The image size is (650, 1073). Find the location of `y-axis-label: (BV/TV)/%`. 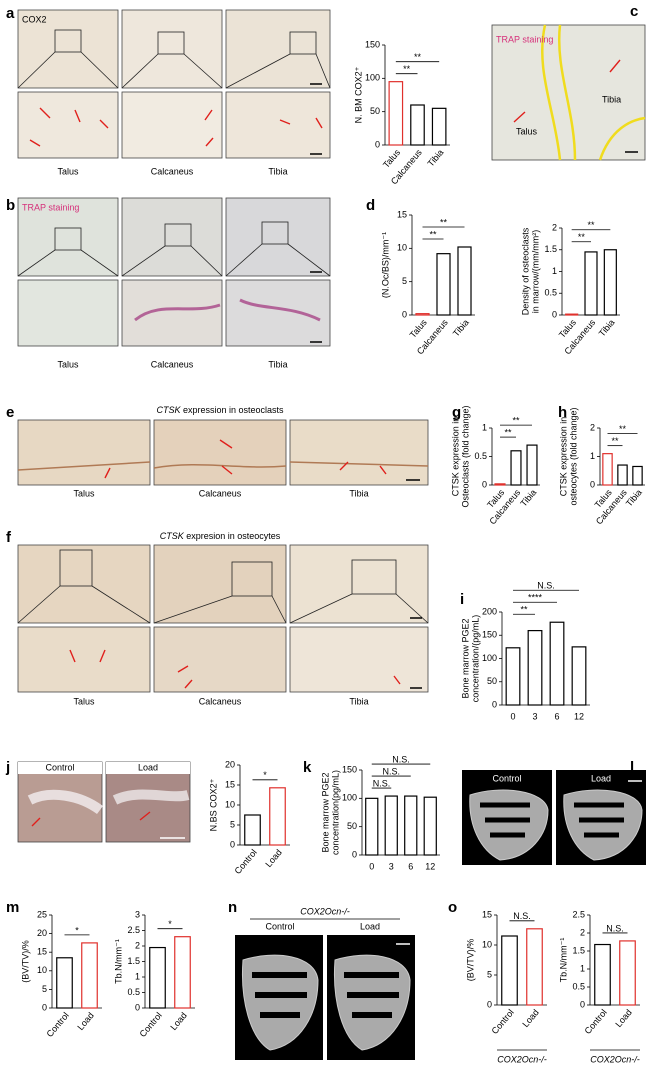

y-axis-label: (BV/TV)/% is located at coordinates (25, 961).